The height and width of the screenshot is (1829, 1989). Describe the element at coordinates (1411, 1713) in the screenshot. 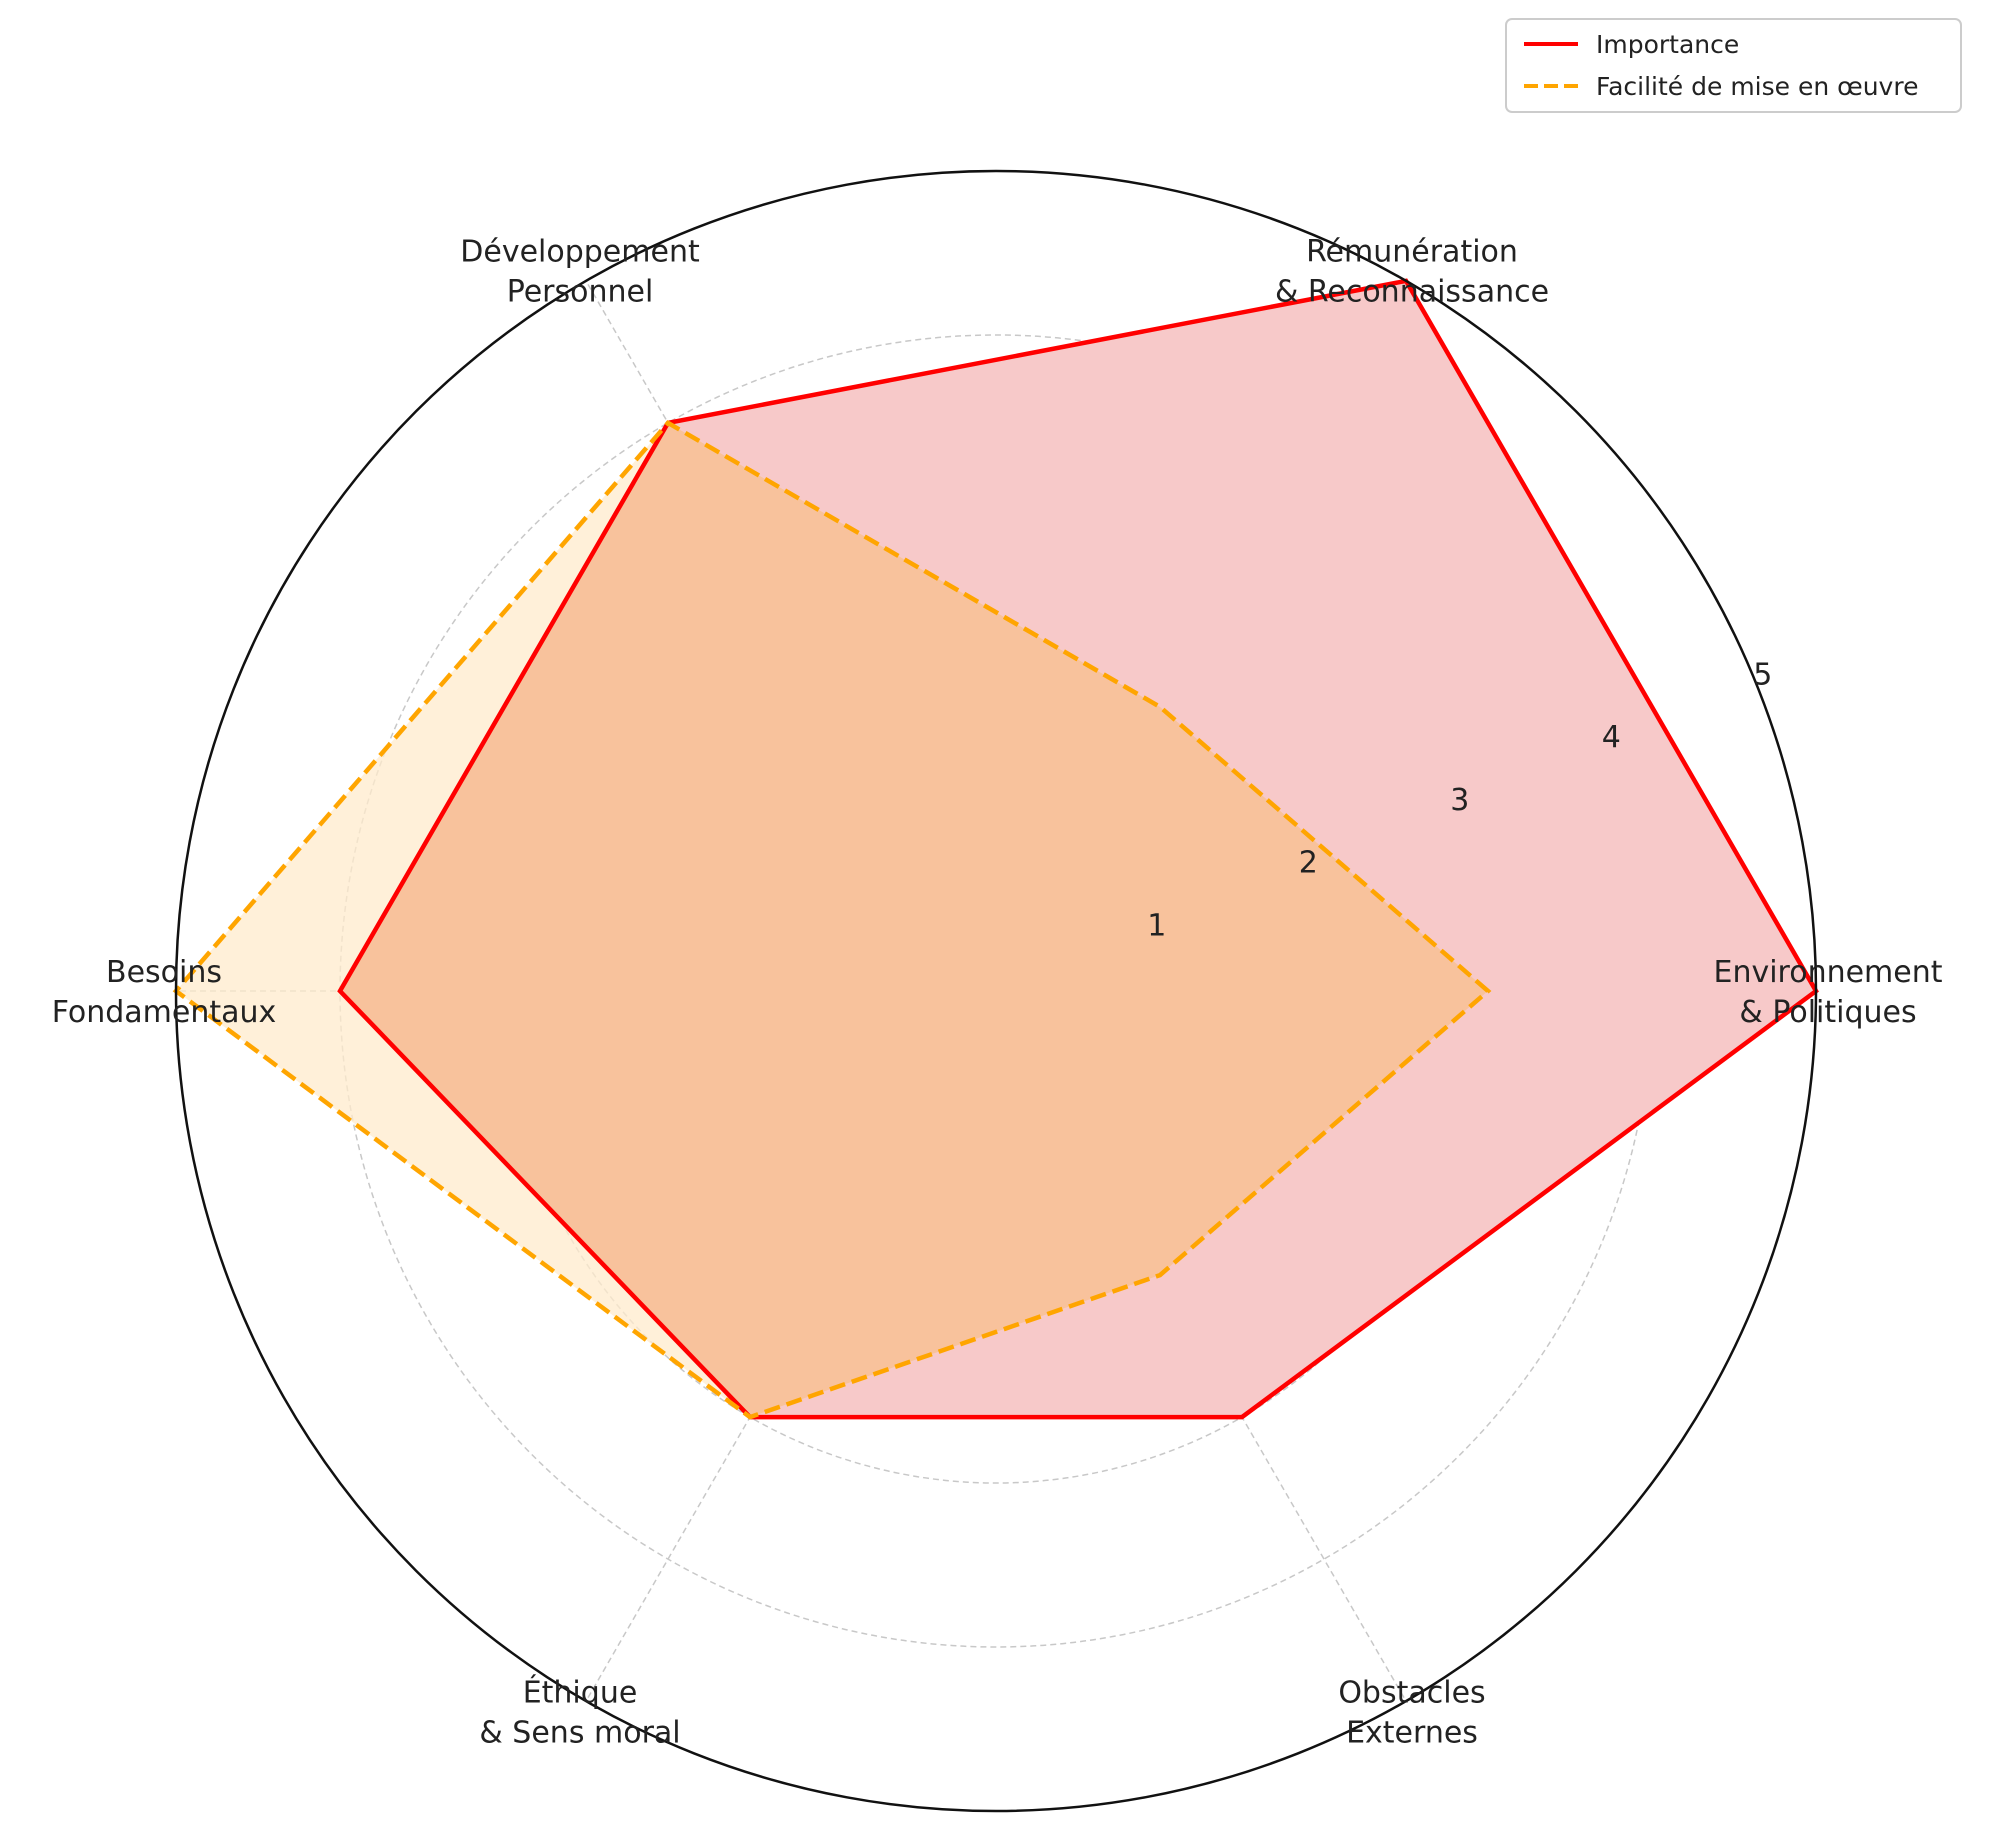

I see `axis-label-5: Obstacles Externes` at that location.